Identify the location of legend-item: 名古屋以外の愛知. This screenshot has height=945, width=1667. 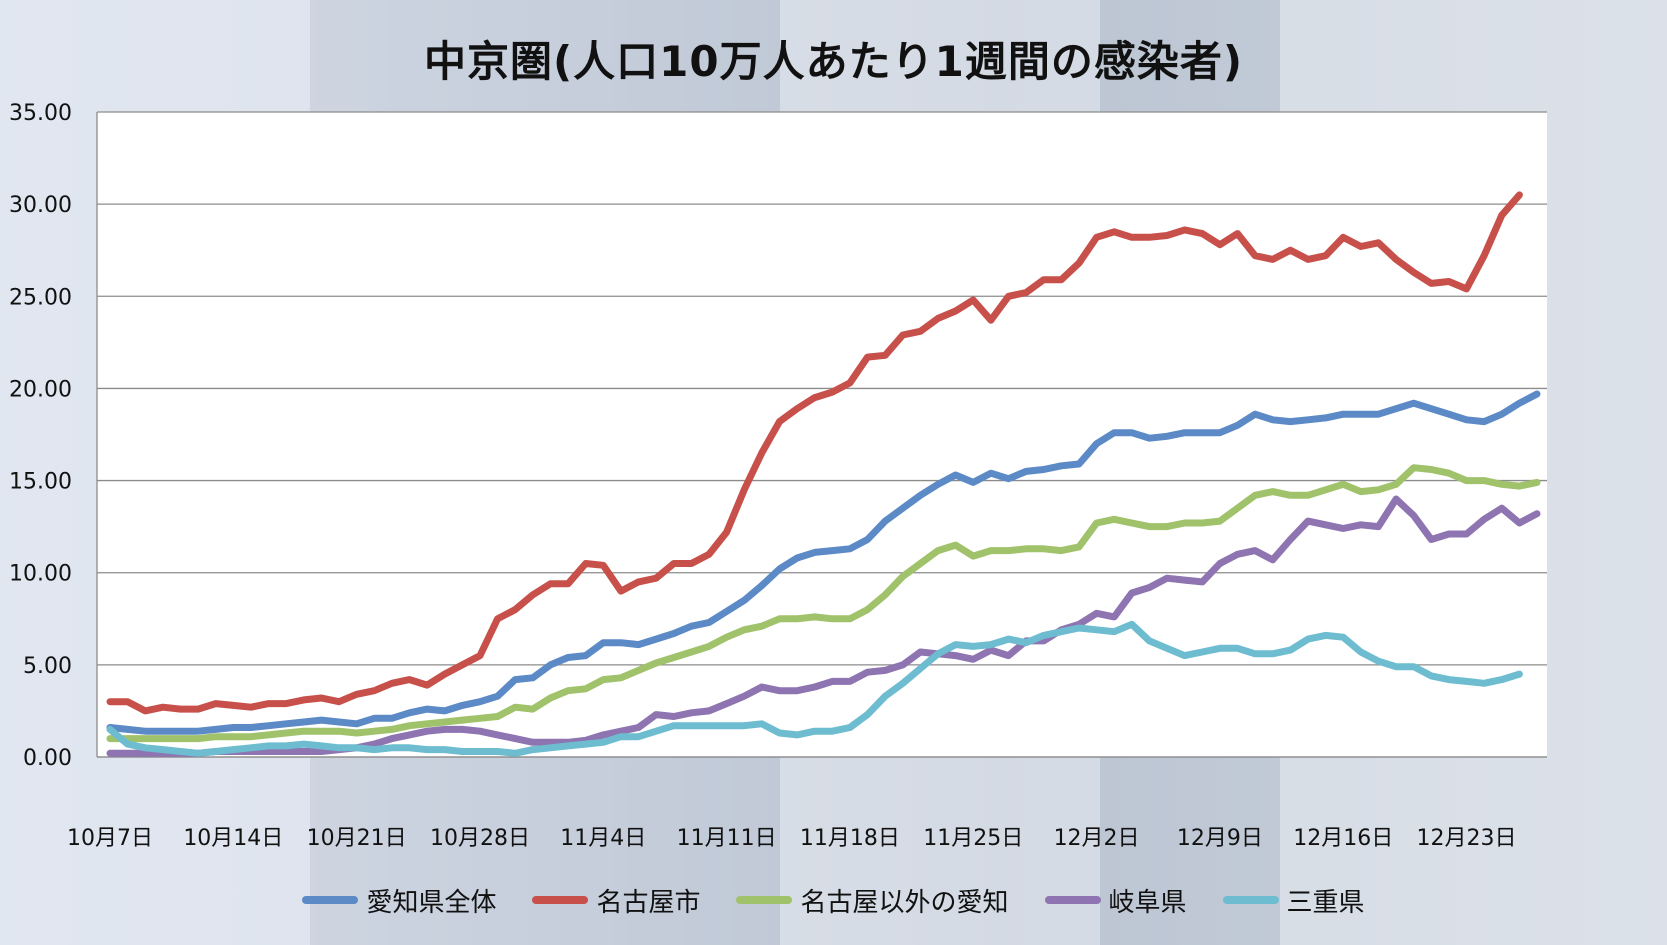
(872, 900).